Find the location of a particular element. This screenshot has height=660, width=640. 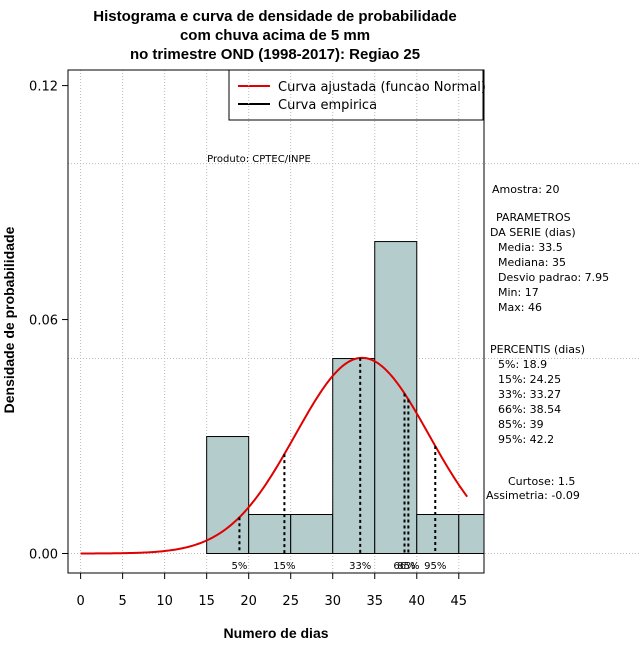

chart-title-line-3: no trimestre OND (1998-2017): Regiao 25 is located at coordinates (275, 54).